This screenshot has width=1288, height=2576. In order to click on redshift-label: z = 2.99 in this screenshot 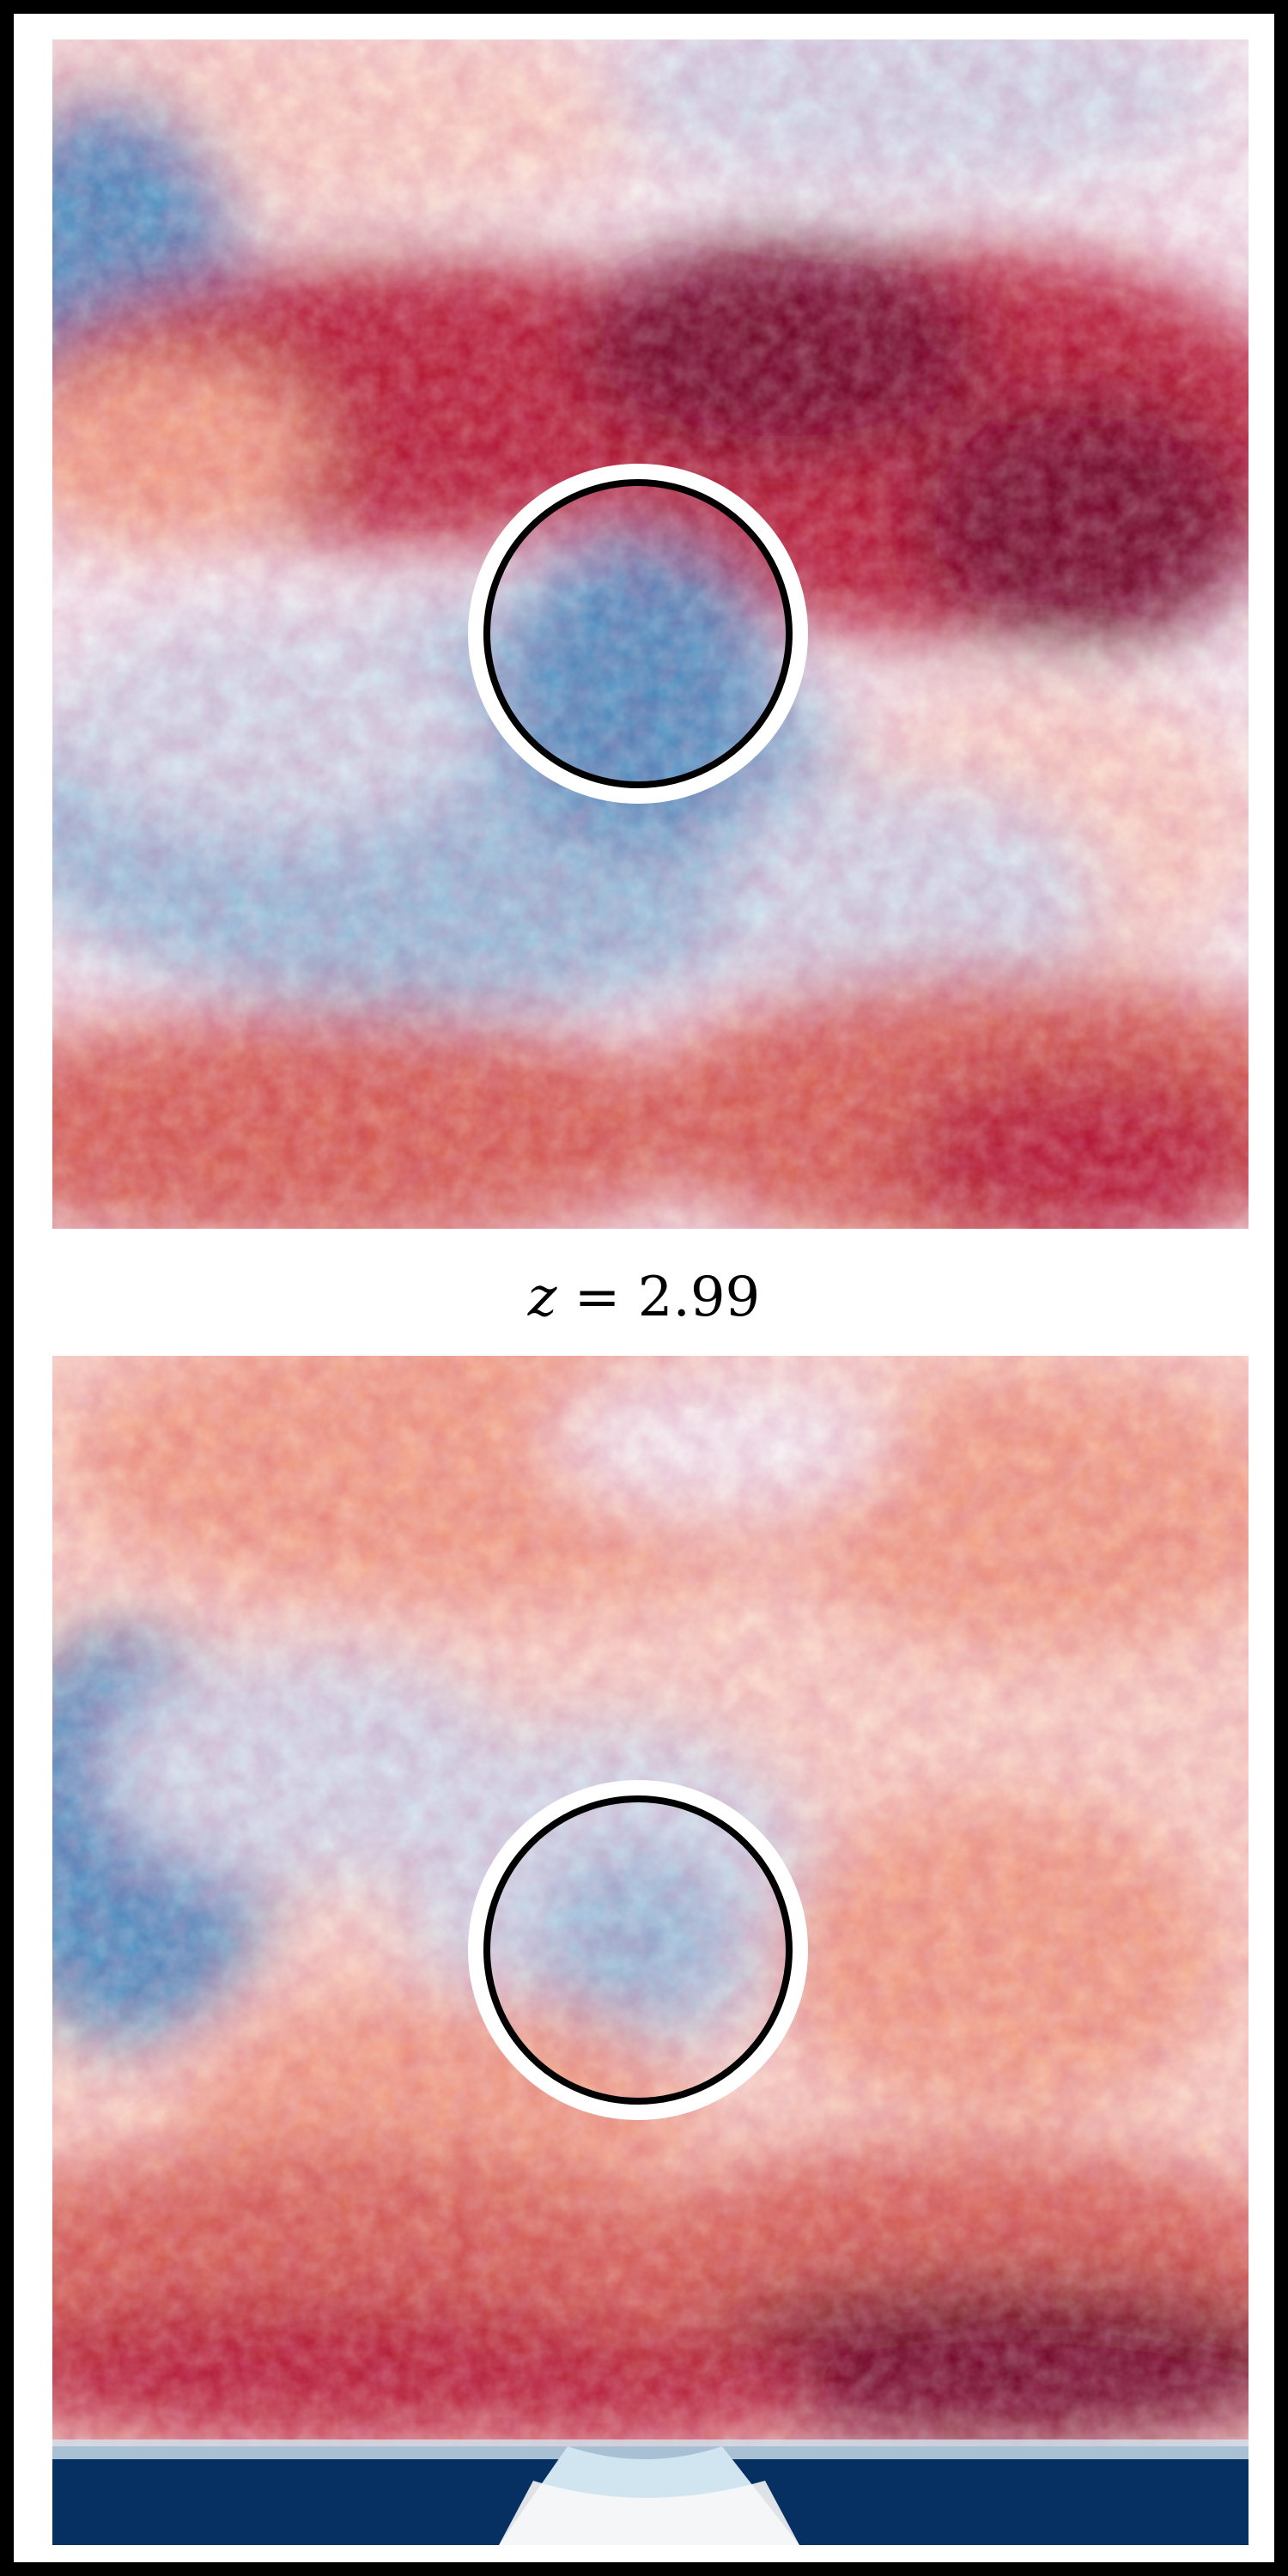, I will do `click(644, 1297)`.